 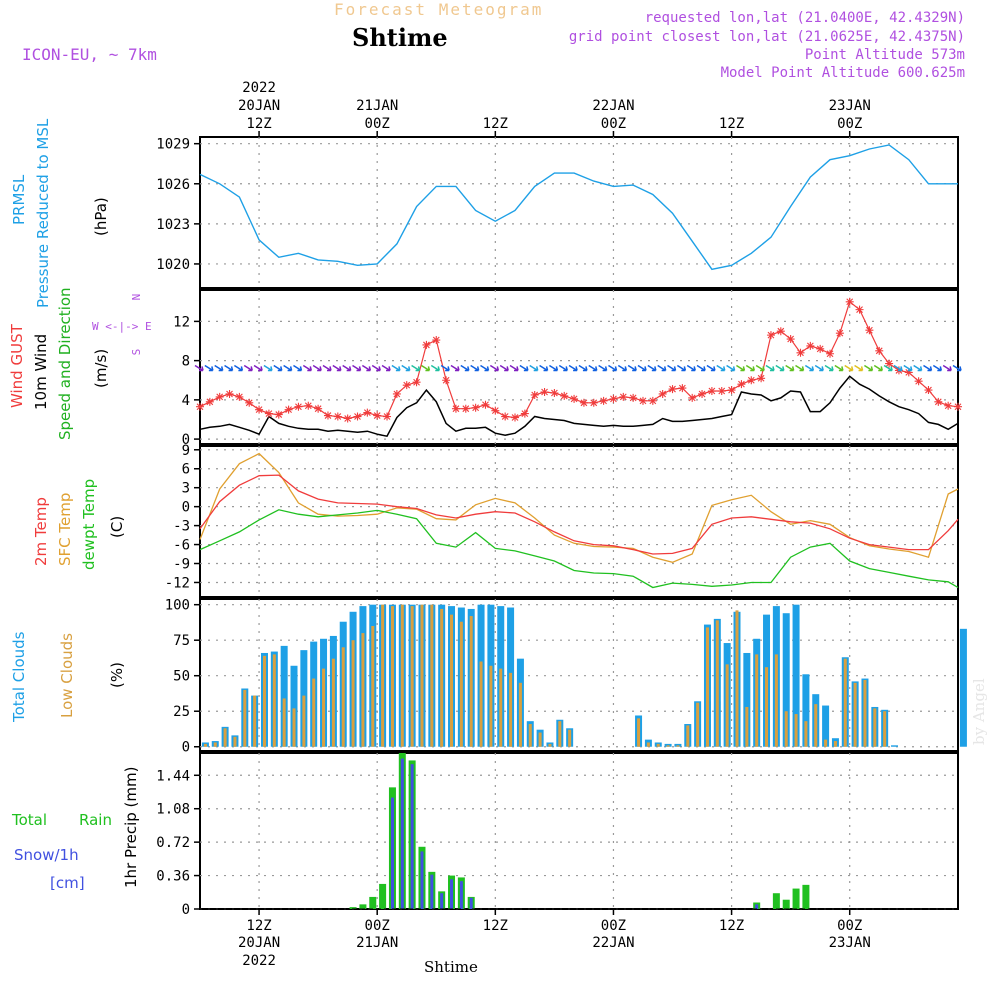 What do you see at coordinates (731, 926) in the screenshot?
I see `bottom-tick-label: 12Z` at bounding box center [731, 926].